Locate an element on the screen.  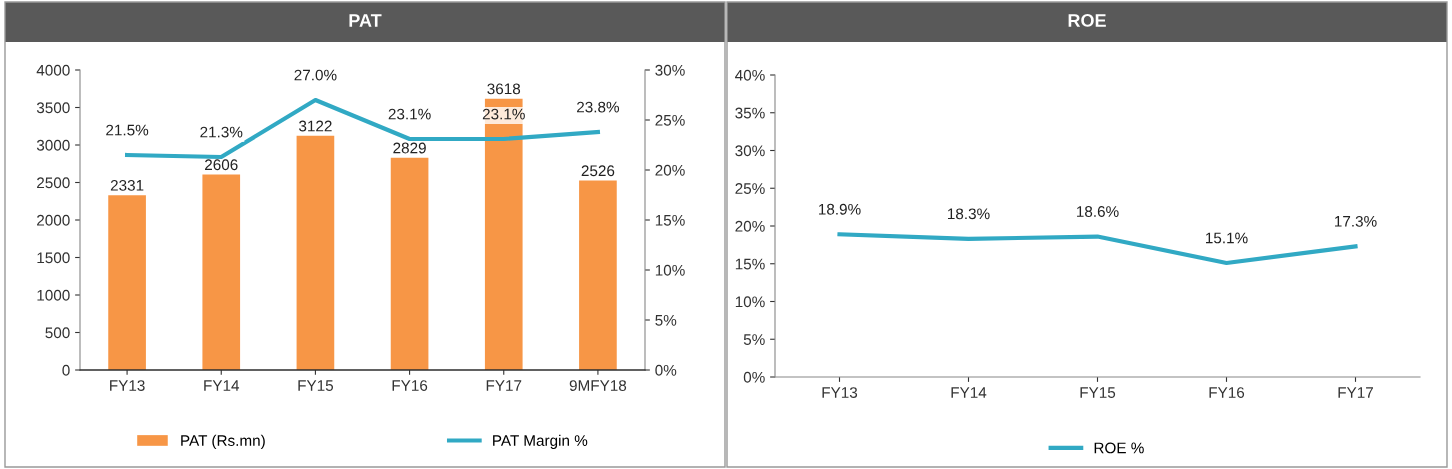
data-label: 27.0% is located at coordinates (315, 75).